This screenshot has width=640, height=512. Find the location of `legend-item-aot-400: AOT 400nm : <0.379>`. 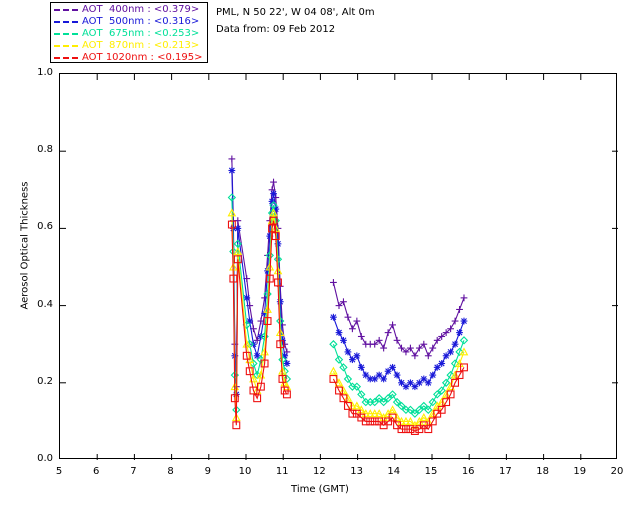

legend-item-aot-400: AOT 400nm : <0.379> is located at coordinates (129, 10).